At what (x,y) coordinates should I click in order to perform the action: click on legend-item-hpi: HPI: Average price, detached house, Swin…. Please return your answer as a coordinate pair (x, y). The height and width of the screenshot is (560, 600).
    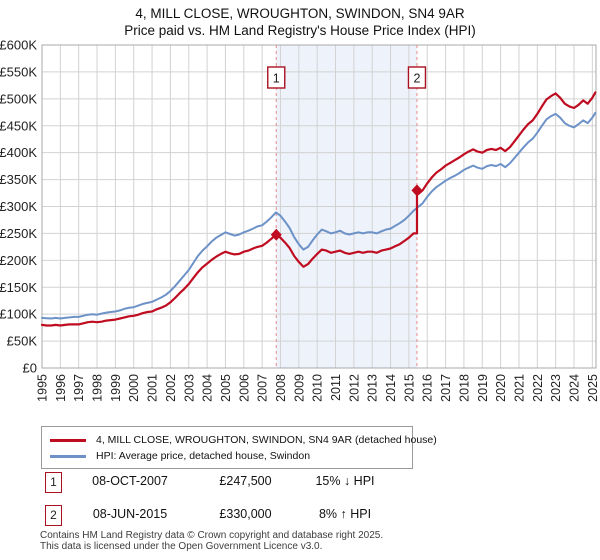
    Looking at the image, I should click on (227, 456).